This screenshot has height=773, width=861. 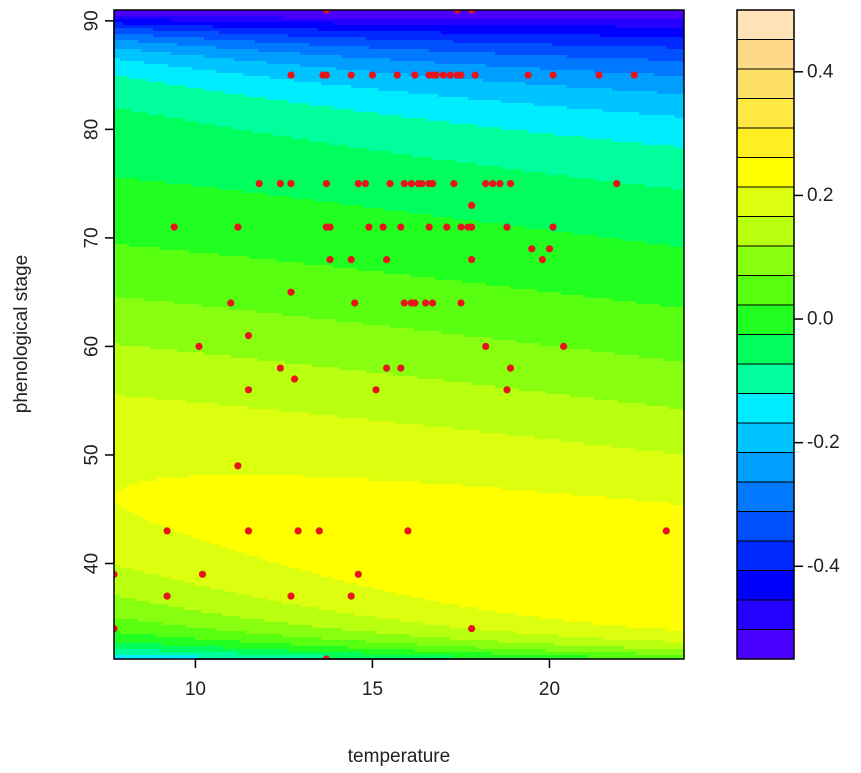 I want to click on y-axis-label: phenological stage, so click(x=21, y=334).